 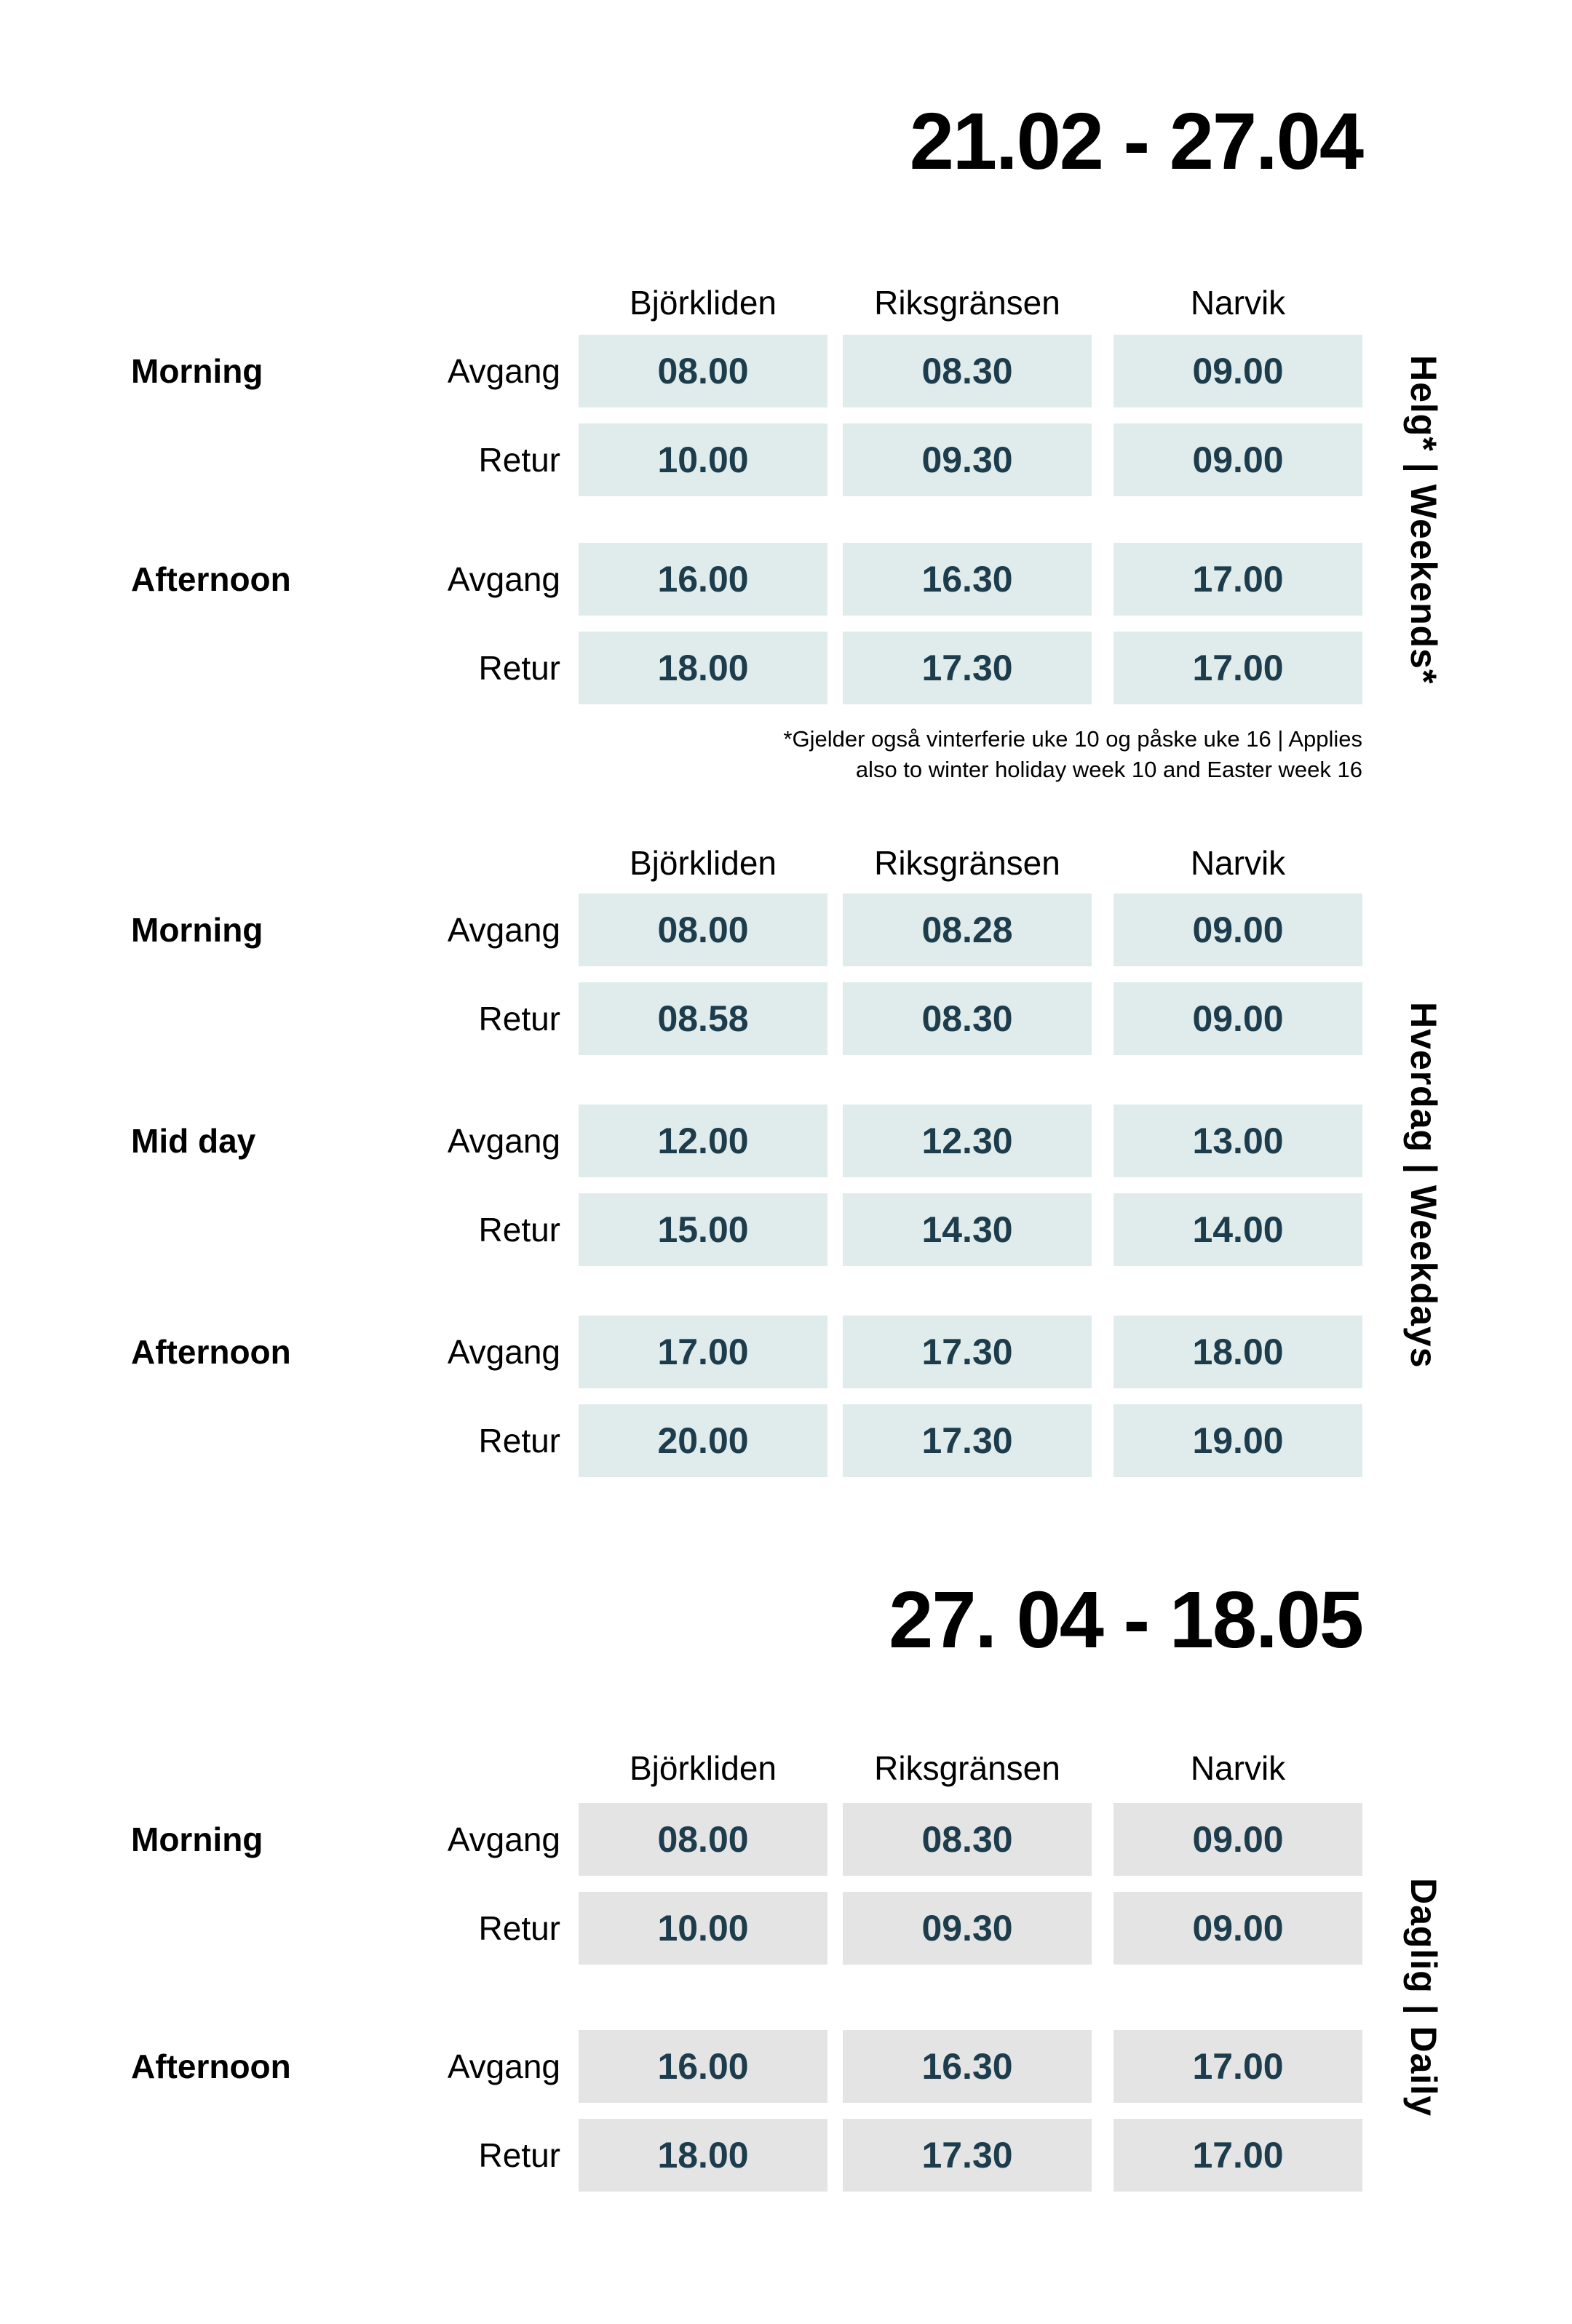 I want to click on table-row: Retur 20.00 17.30 19.00, so click(x=786, y=1440).